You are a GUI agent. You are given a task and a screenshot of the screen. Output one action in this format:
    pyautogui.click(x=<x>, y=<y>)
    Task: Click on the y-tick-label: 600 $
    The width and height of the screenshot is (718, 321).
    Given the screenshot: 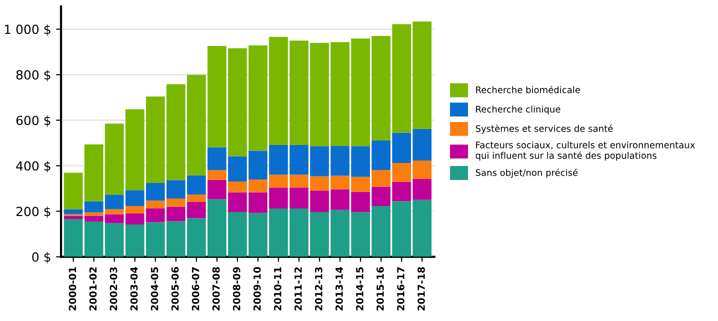 What is the action you would take?
    pyautogui.click(x=33, y=121)
    